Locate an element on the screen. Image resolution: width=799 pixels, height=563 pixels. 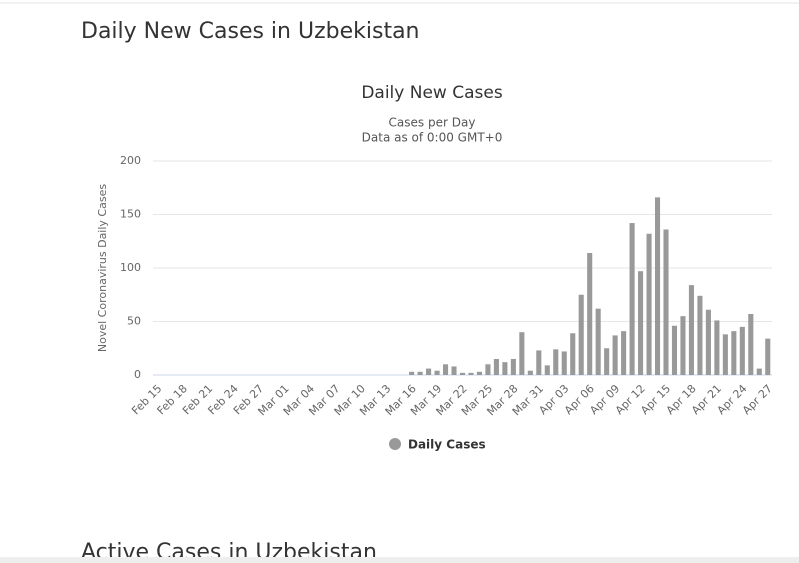
chart-subtitle: Cases per Day is located at coordinates (432, 123).